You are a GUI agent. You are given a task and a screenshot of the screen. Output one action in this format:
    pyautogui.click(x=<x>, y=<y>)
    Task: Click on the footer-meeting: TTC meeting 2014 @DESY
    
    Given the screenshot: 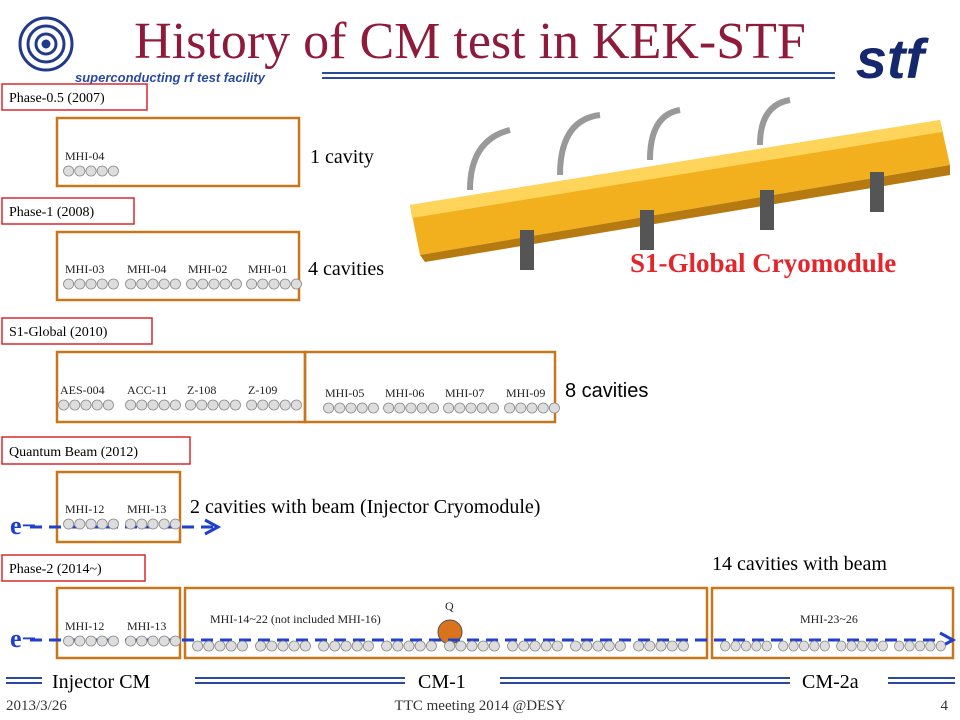 What is the action you would take?
    pyautogui.click(x=480, y=706)
    